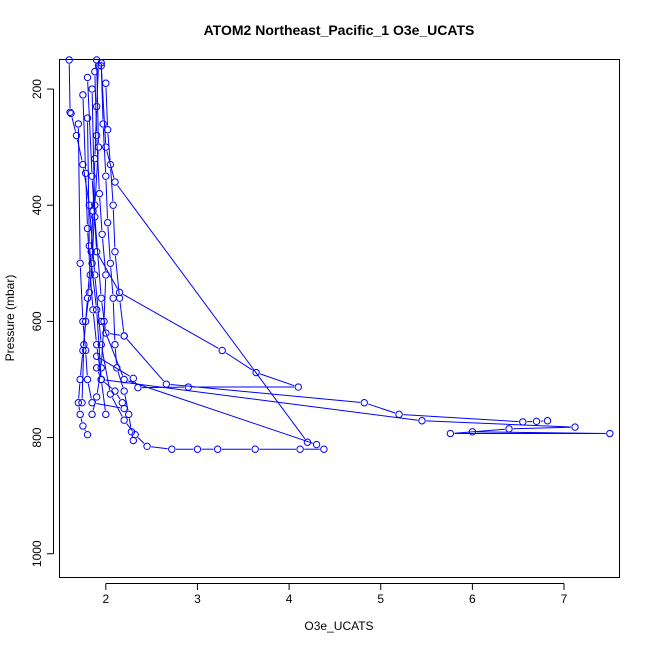 The height and width of the screenshot is (650, 650). I want to click on x-tick-label: 4, so click(289, 599).